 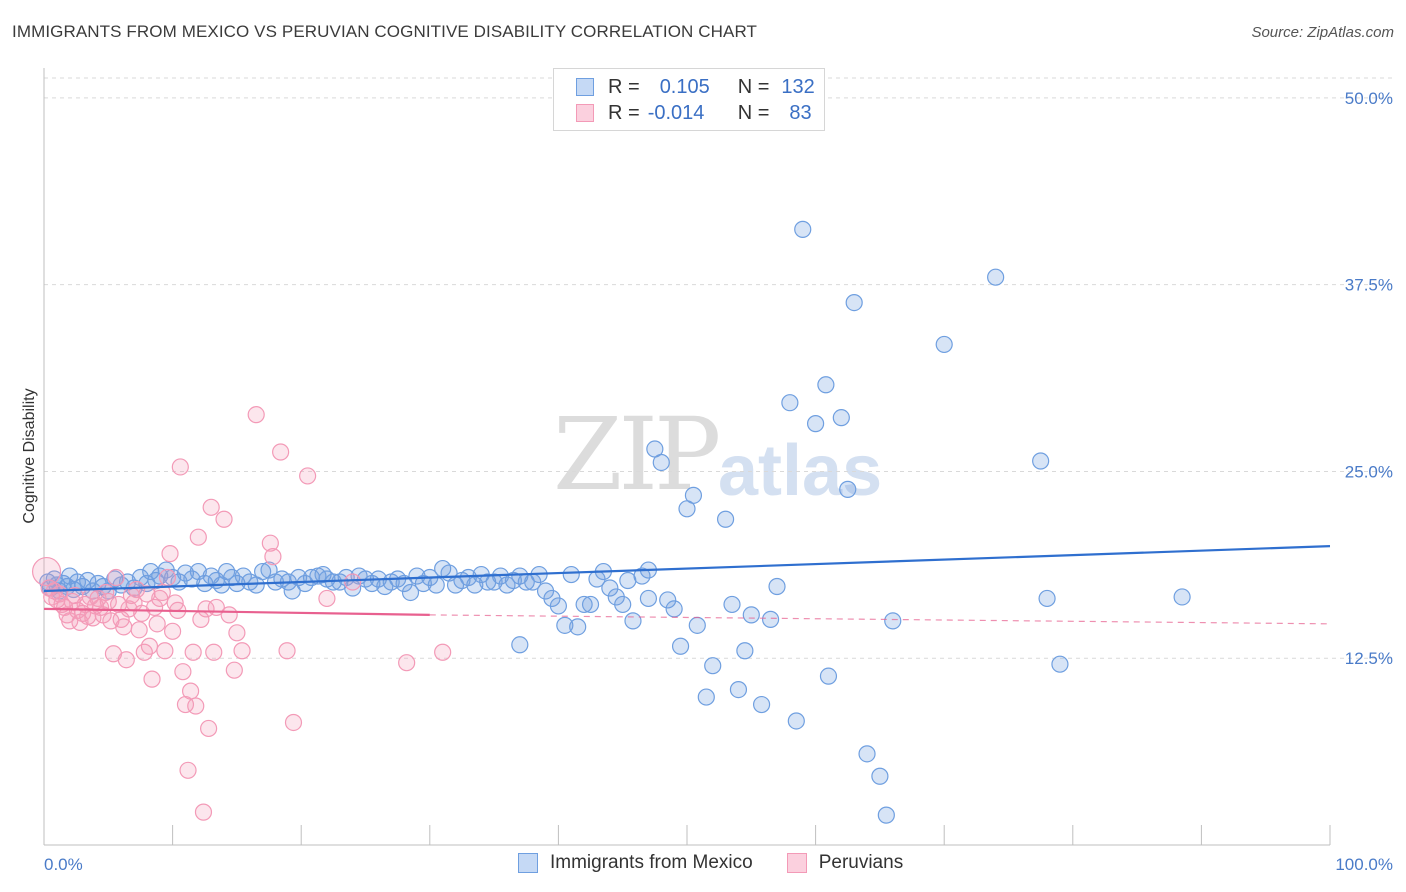 What do you see at coordinates (1364, 864) in the screenshot?
I see `x-tick-label: 100.0%` at bounding box center [1364, 864].